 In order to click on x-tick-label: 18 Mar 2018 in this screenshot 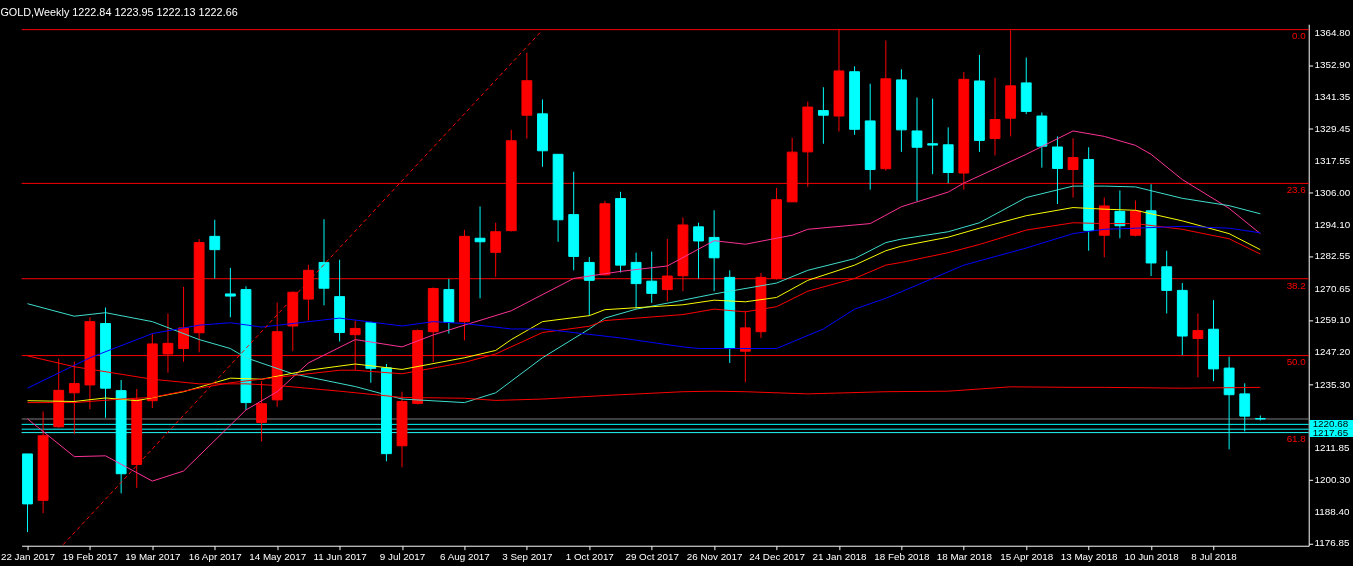, I will do `click(964, 556)`.